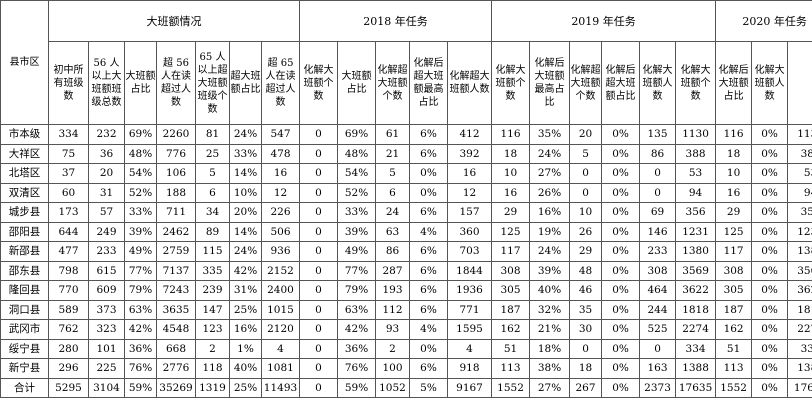  I want to click on table-cell: 188, so click(176, 192).